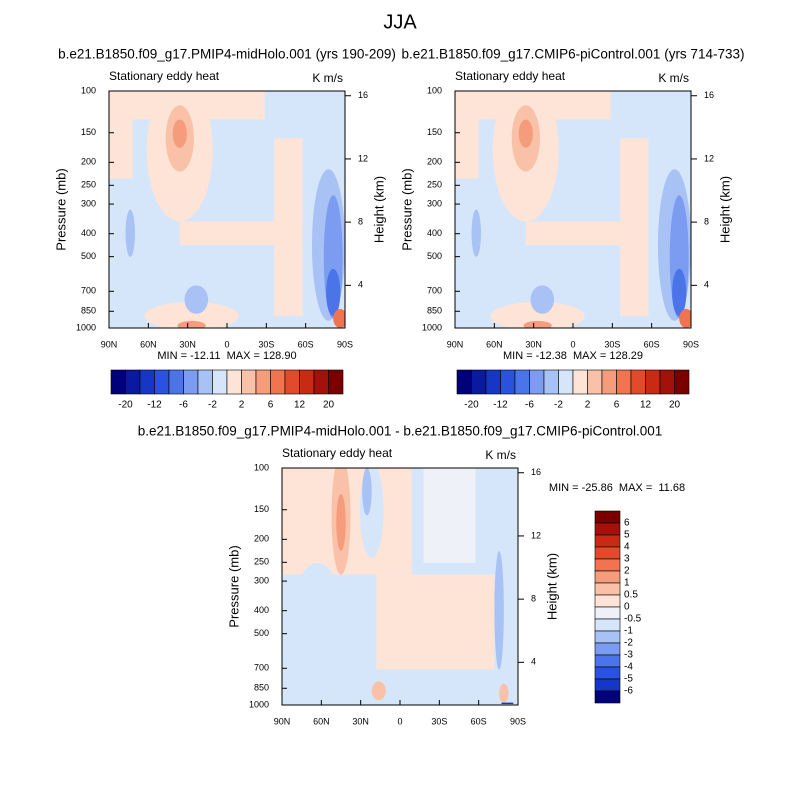 This screenshot has width=800, height=800. Describe the element at coordinates (327, 78) in the screenshot. I see `right-title: K m/s` at that location.